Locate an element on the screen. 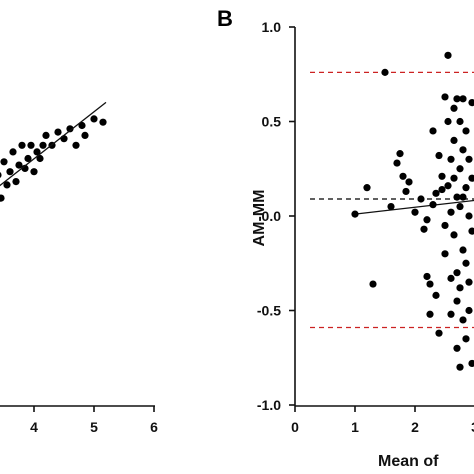 The height and width of the screenshot is (474, 474). panel-b-letter: B is located at coordinates (225, 18).